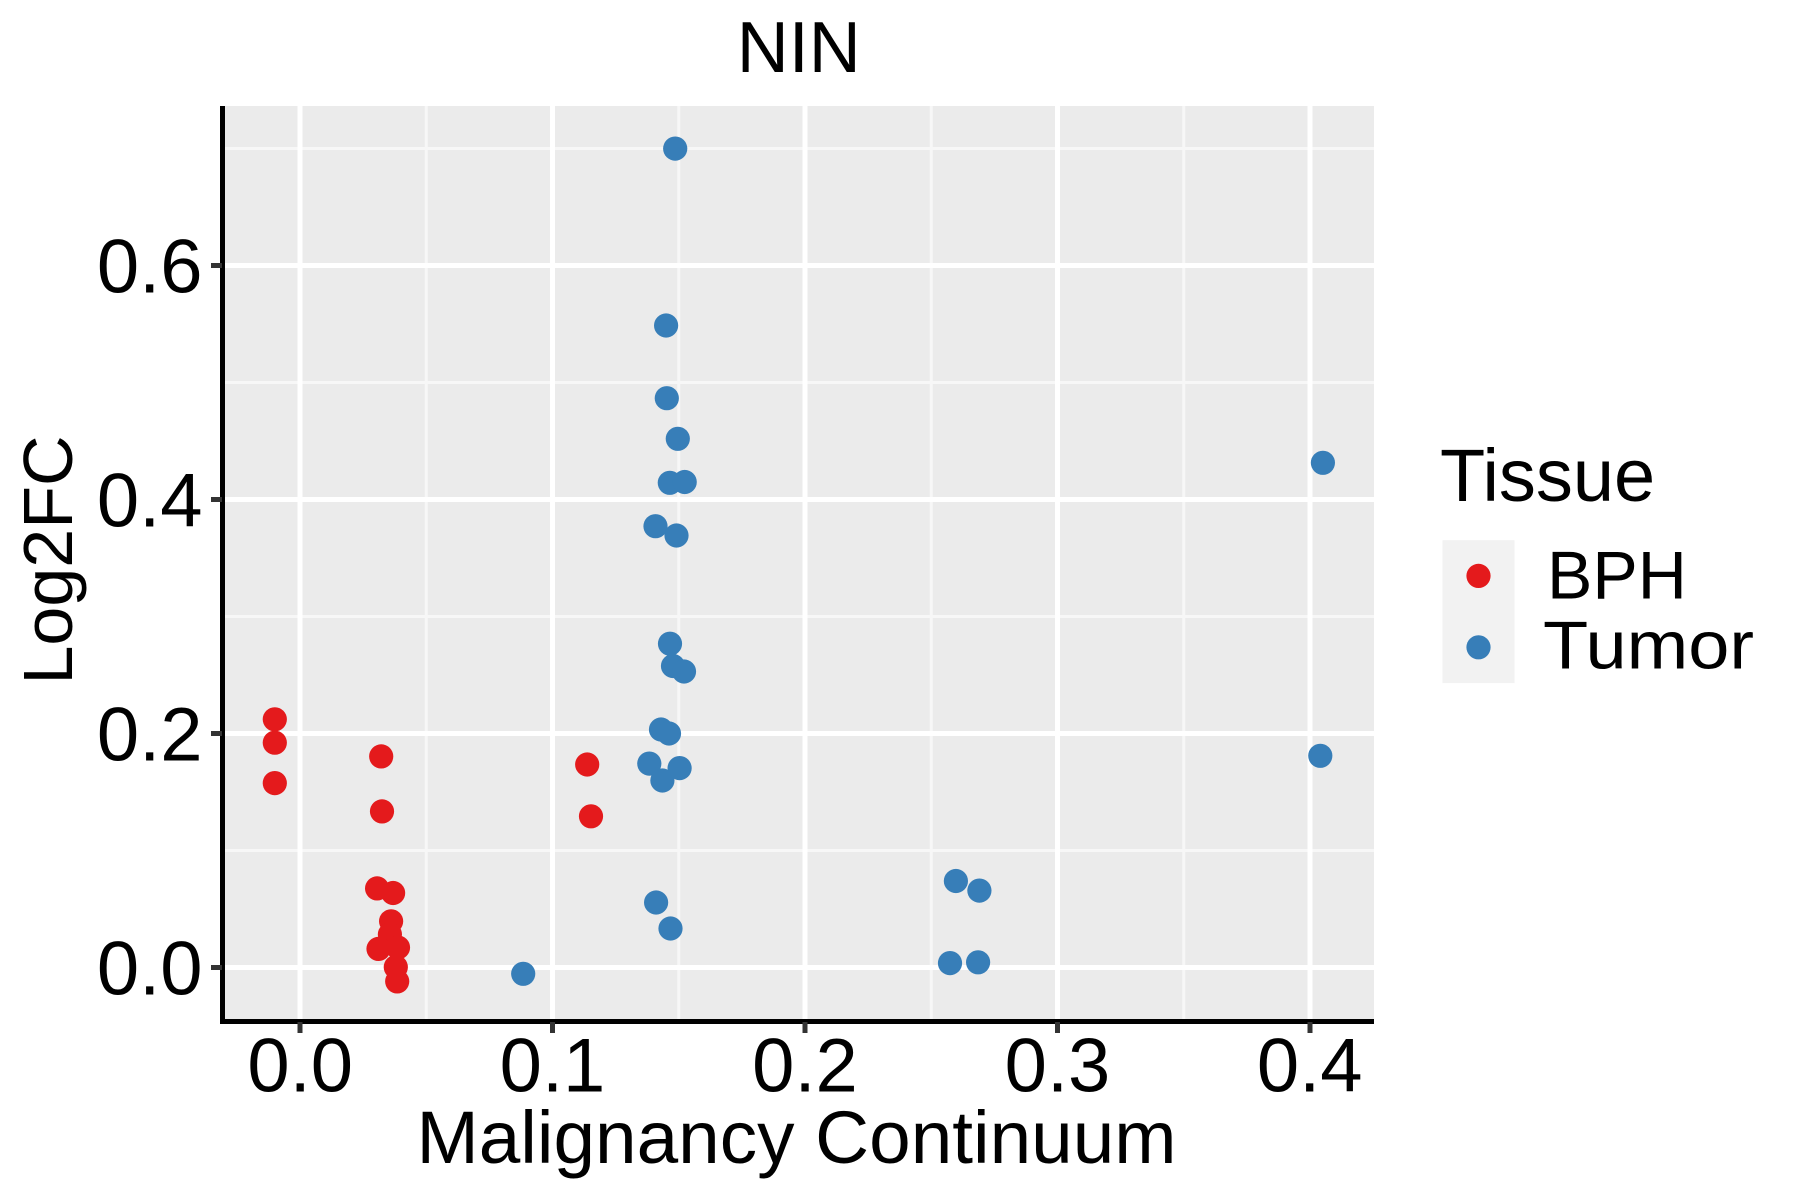 This screenshot has height=1200, width=1800. Describe the element at coordinates (799, 48) in the screenshot. I see `svg-text: NIN` at that location.